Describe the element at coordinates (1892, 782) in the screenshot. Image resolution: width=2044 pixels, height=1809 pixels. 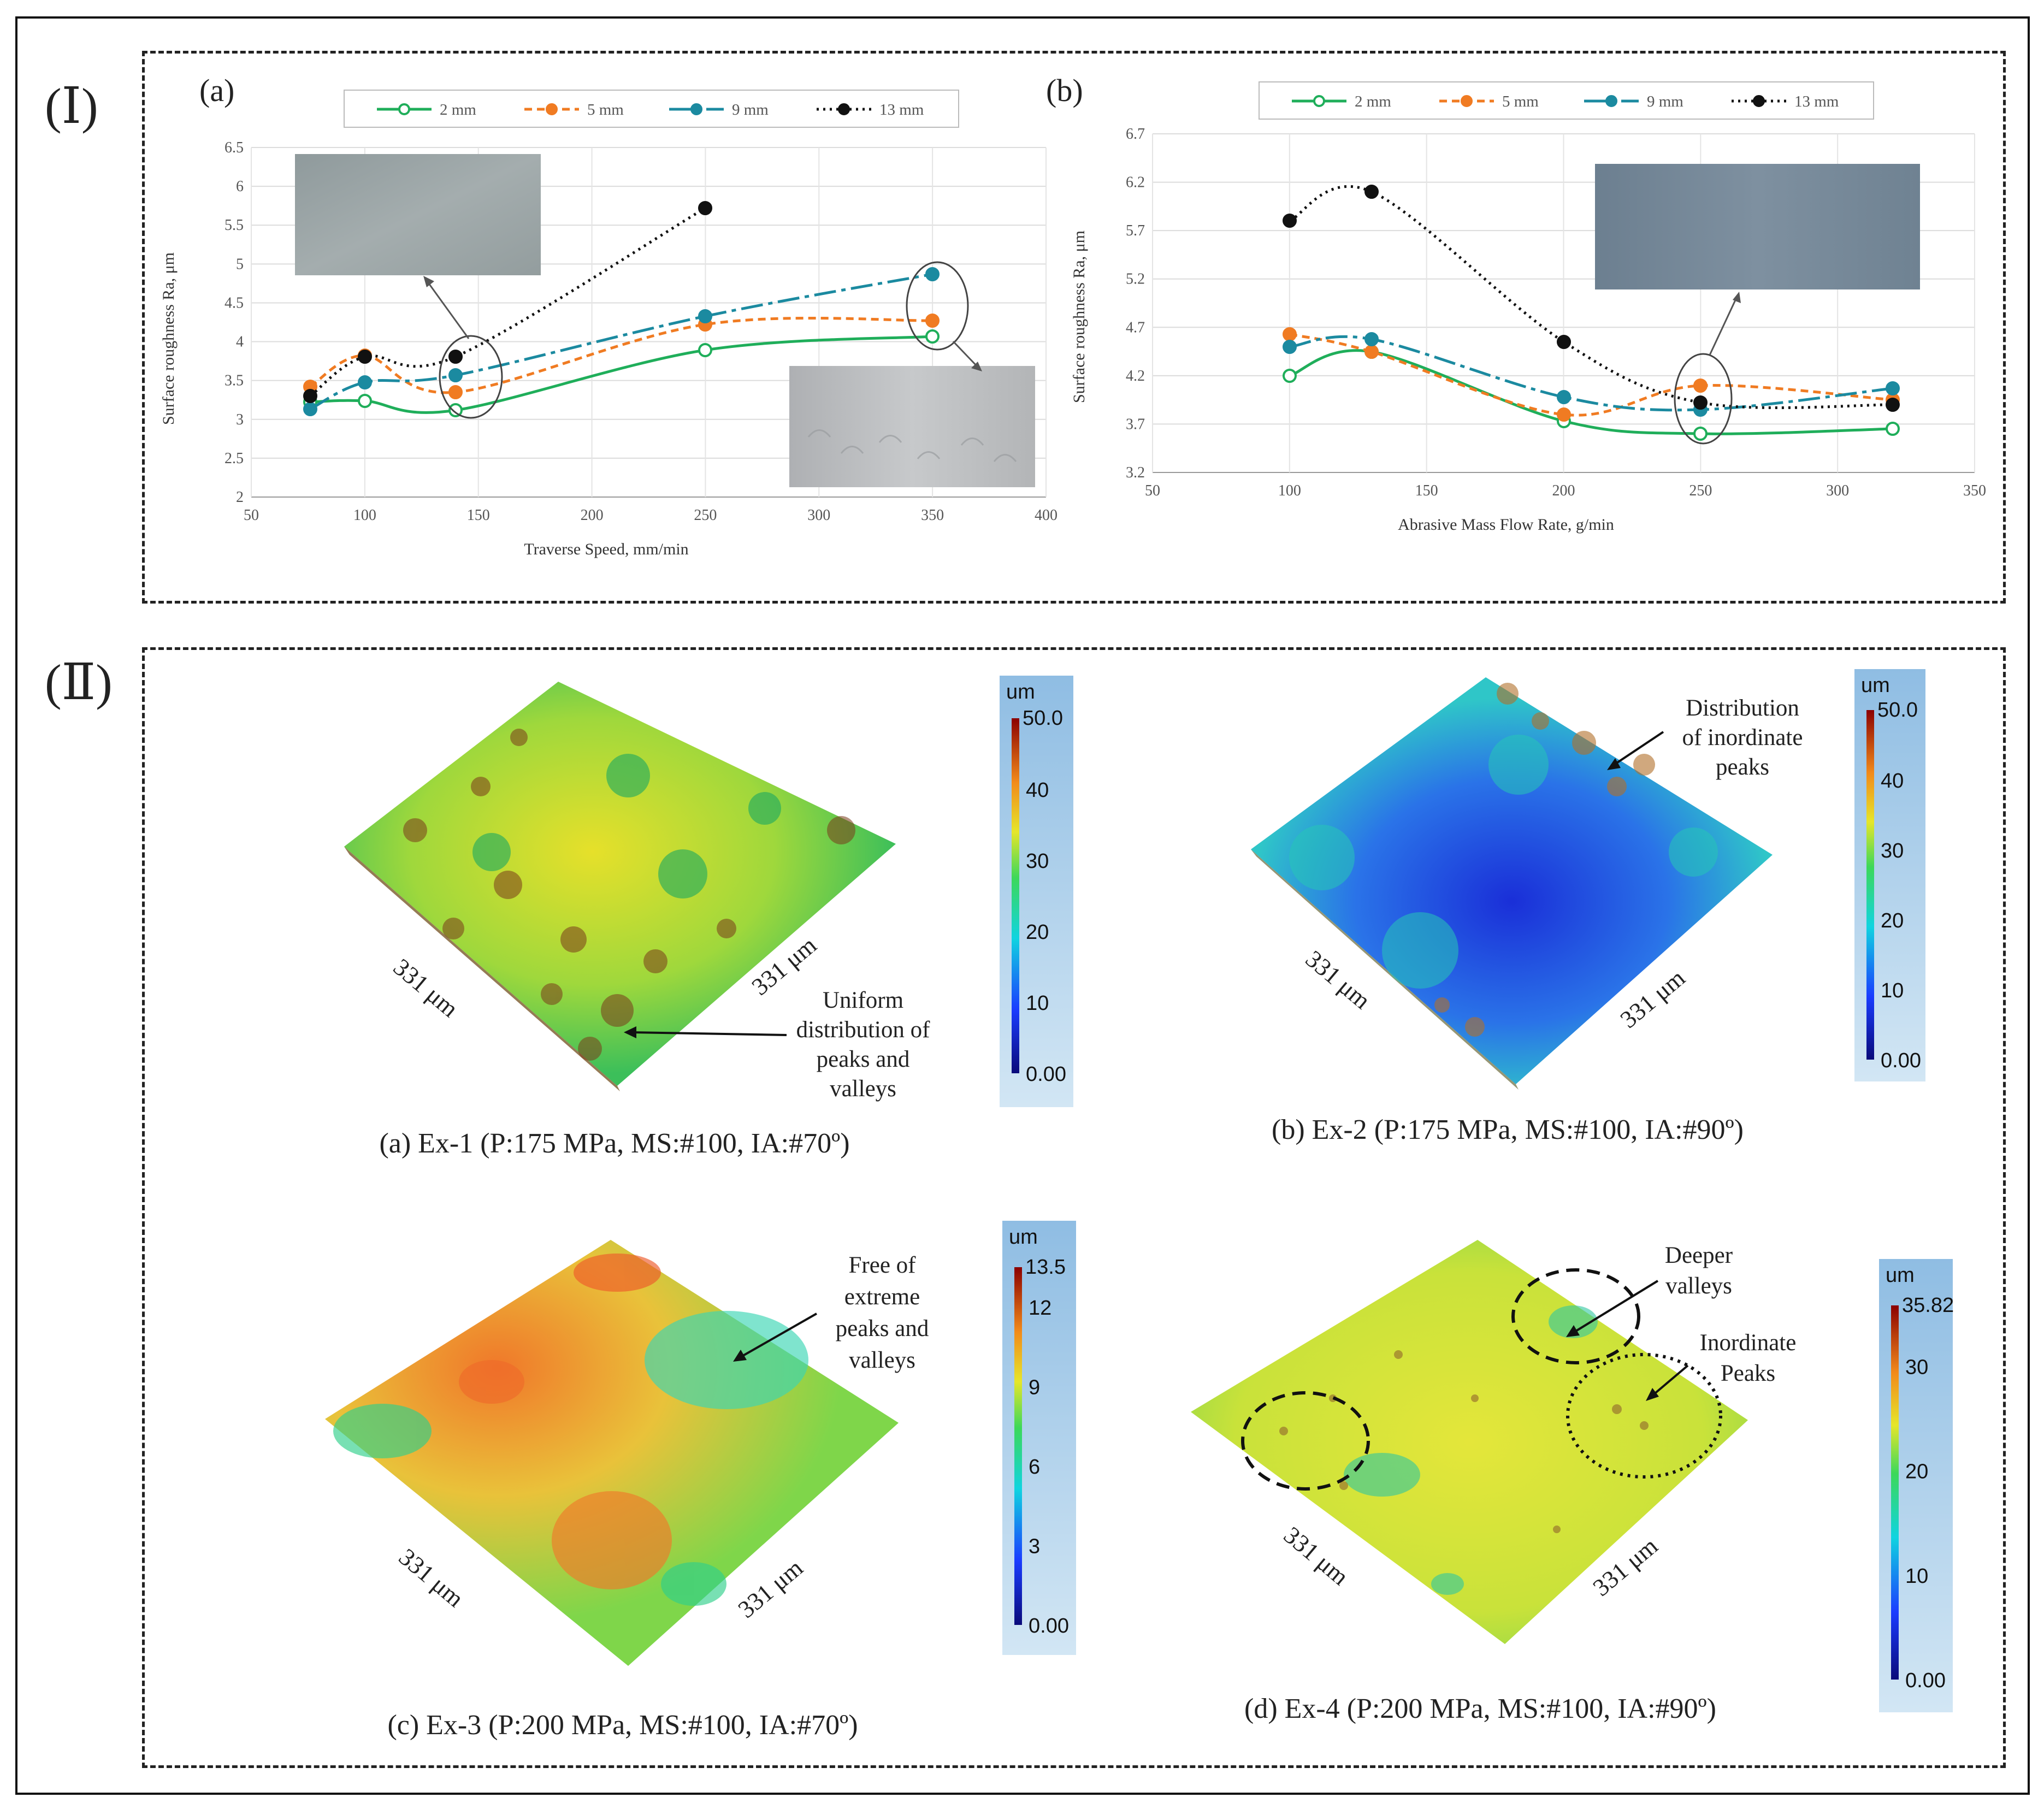
I see `colorbar-tick: 40` at that location.